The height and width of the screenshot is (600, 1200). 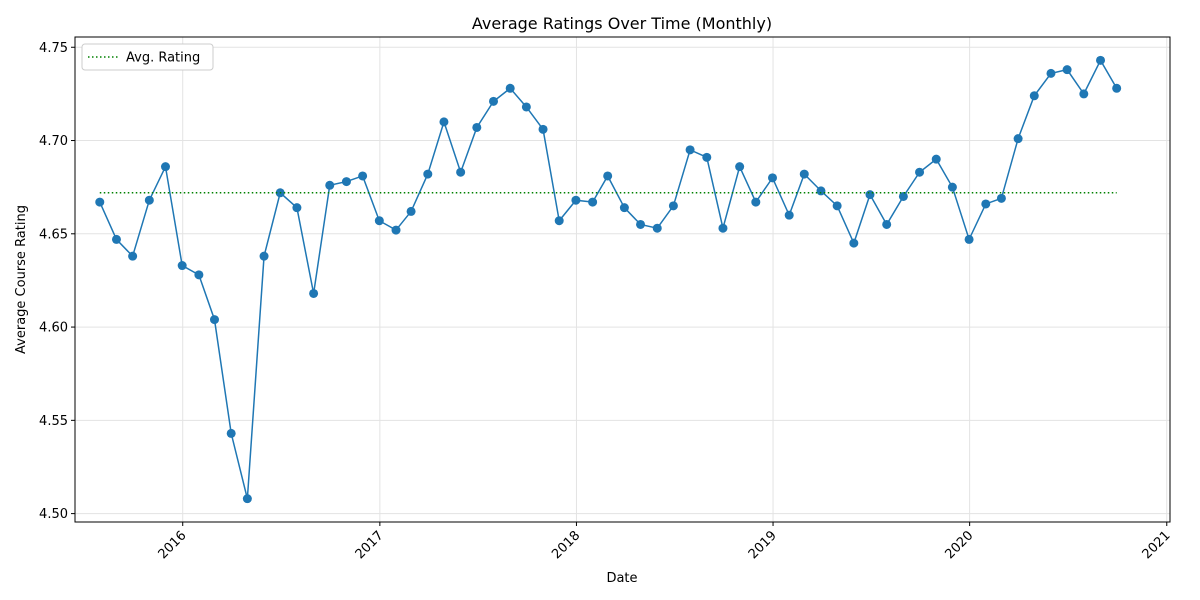 What do you see at coordinates (53, 141) in the screenshot?
I see `y-tick-label: 4.70` at bounding box center [53, 141].